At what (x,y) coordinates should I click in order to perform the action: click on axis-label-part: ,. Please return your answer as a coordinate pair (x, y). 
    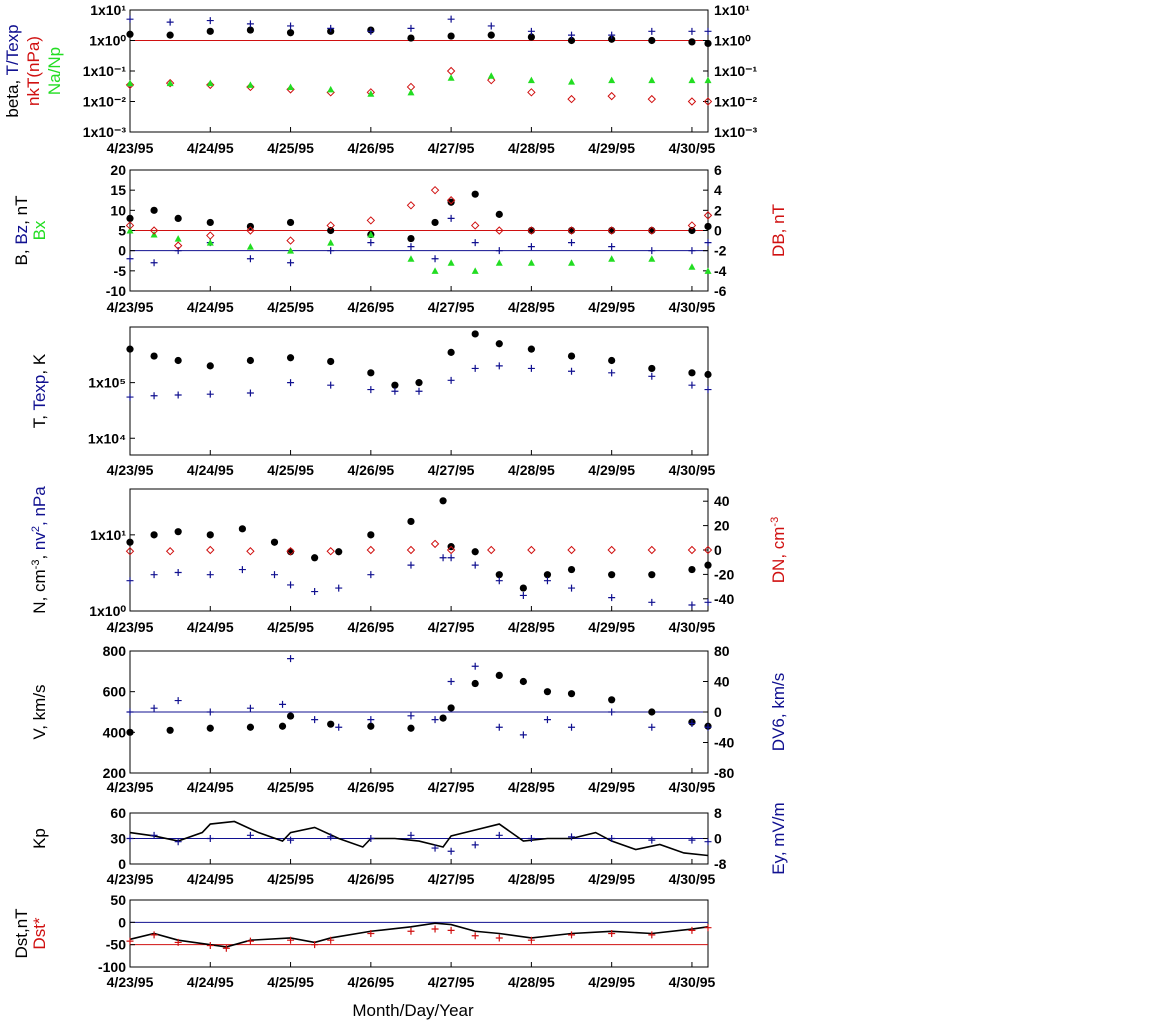
    Looking at the image, I should click on (39, 554).